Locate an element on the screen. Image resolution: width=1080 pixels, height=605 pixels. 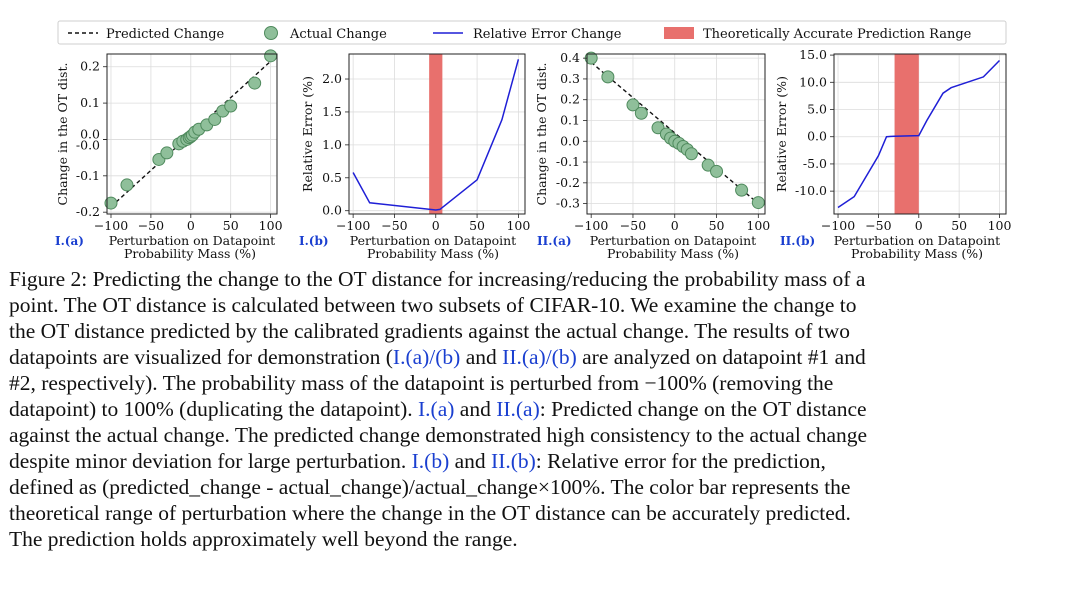
legend-box is located at coordinates (532, 32).